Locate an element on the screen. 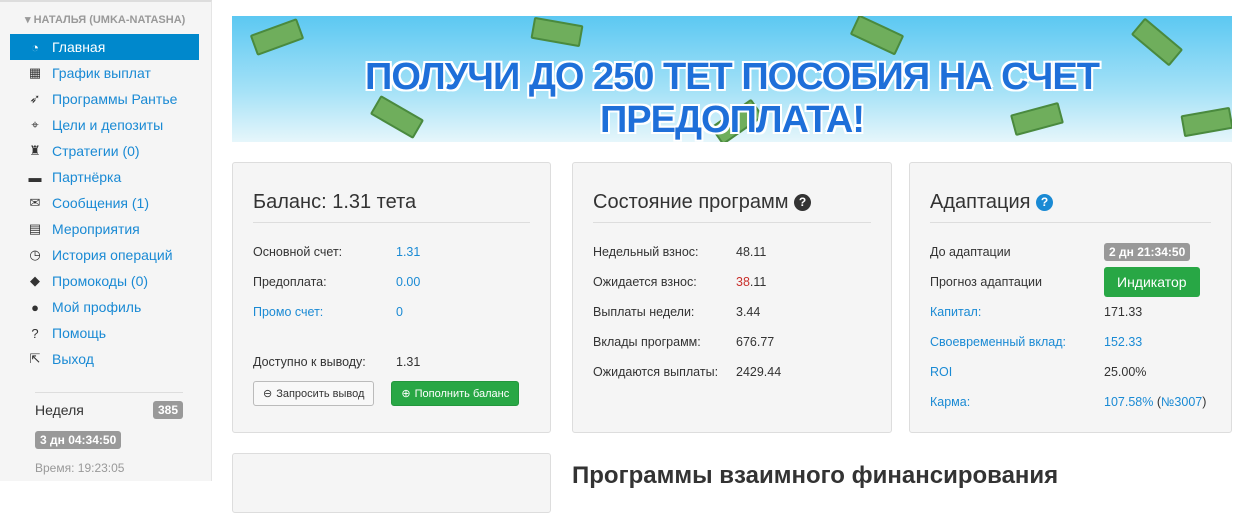  weekly-fee-label: Недельный взнос: is located at coordinates (646, 252).